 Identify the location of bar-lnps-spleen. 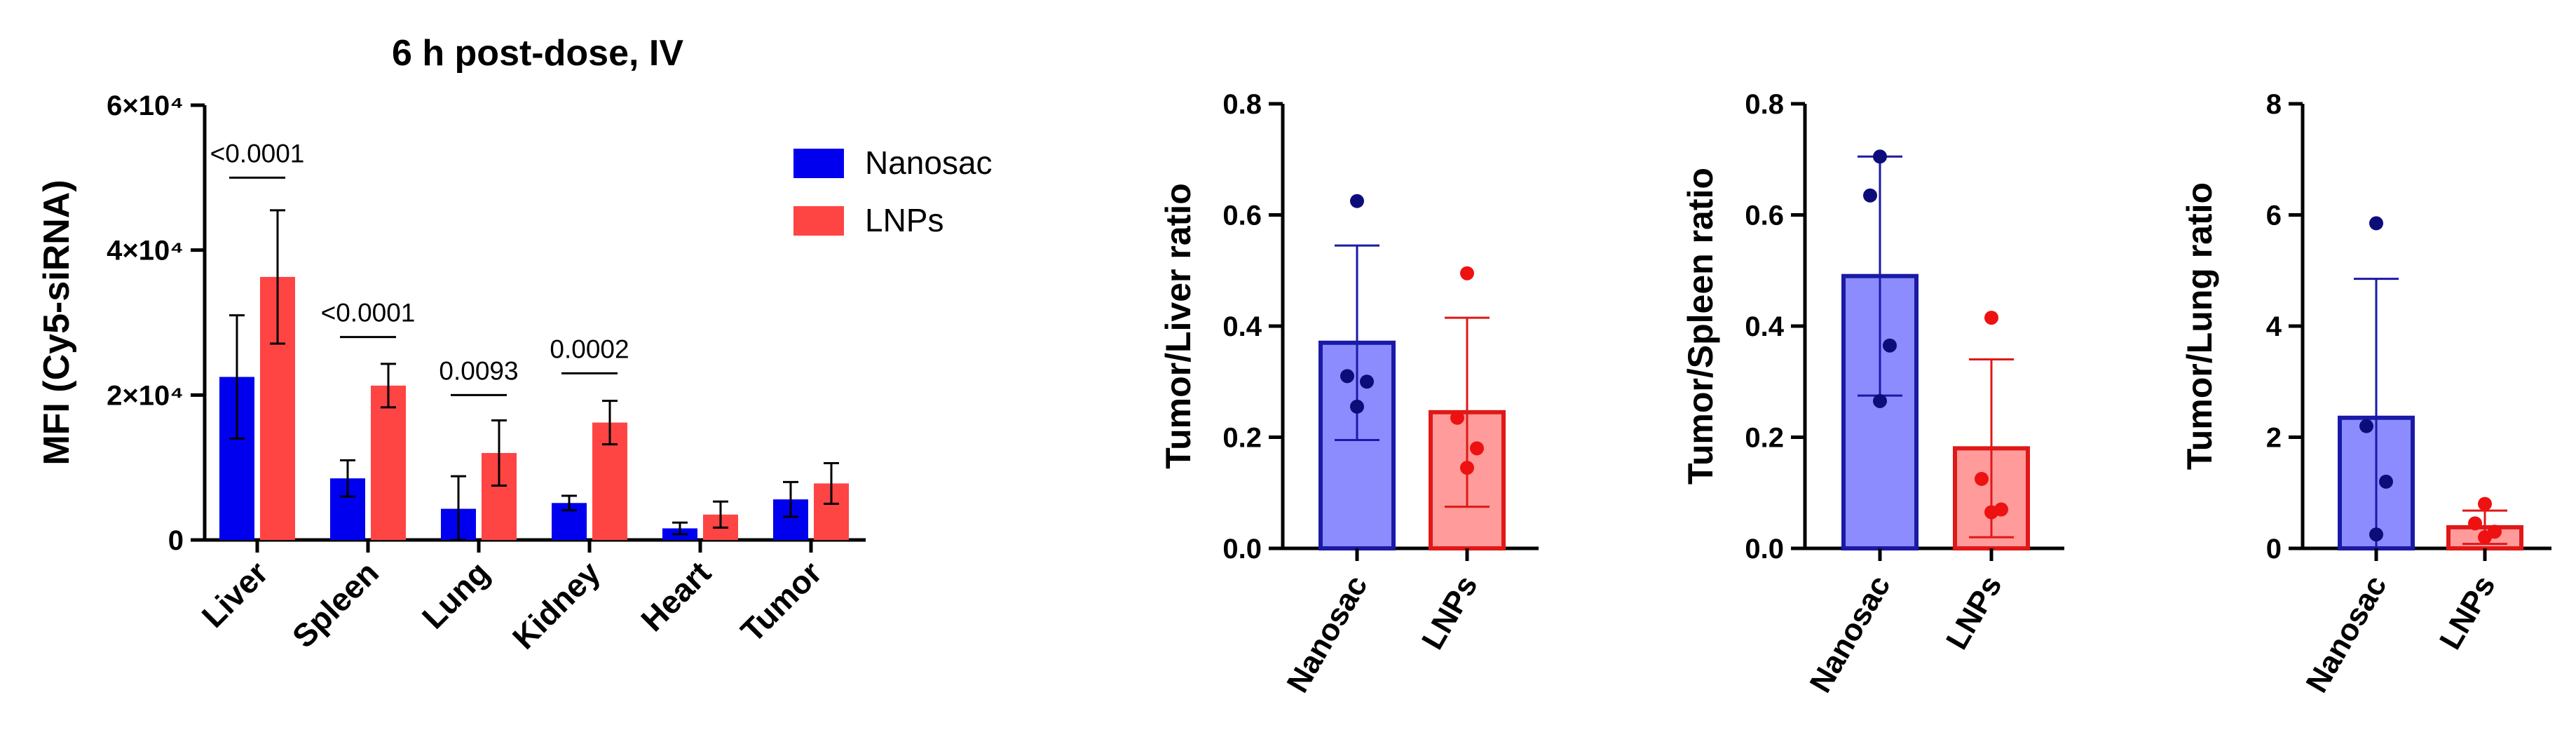
(389, 463).